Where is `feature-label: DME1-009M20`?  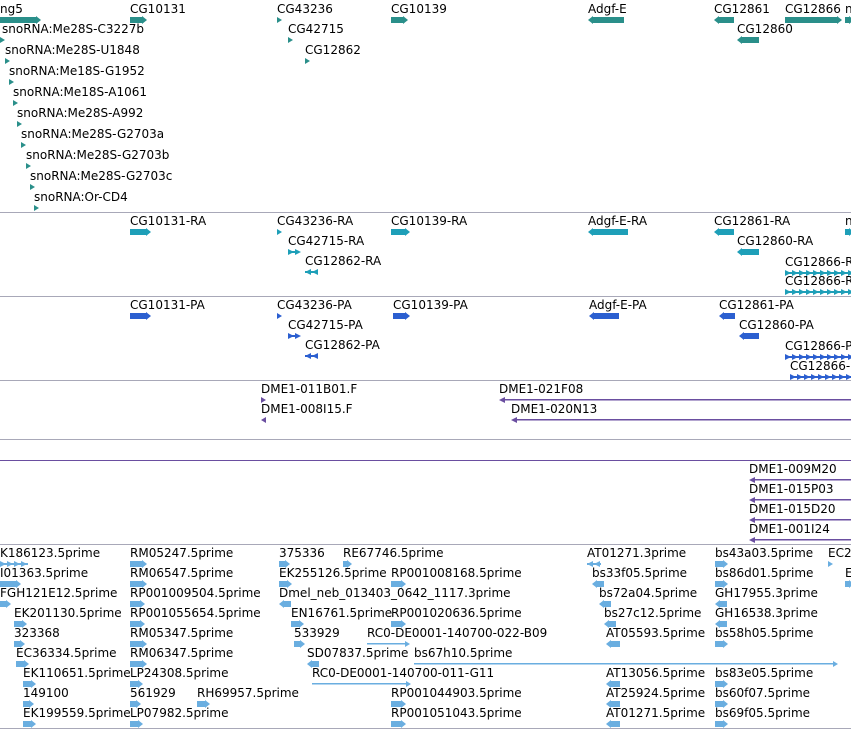
feature-label: DME1-009M20 is located at coordinates (793, 469).